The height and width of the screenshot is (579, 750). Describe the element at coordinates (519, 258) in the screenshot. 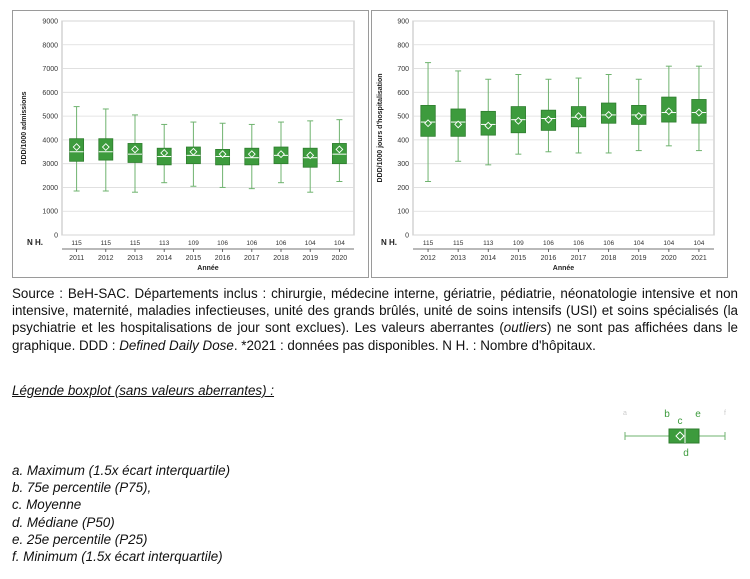

I see `x-tick-label: 2015` at that location.